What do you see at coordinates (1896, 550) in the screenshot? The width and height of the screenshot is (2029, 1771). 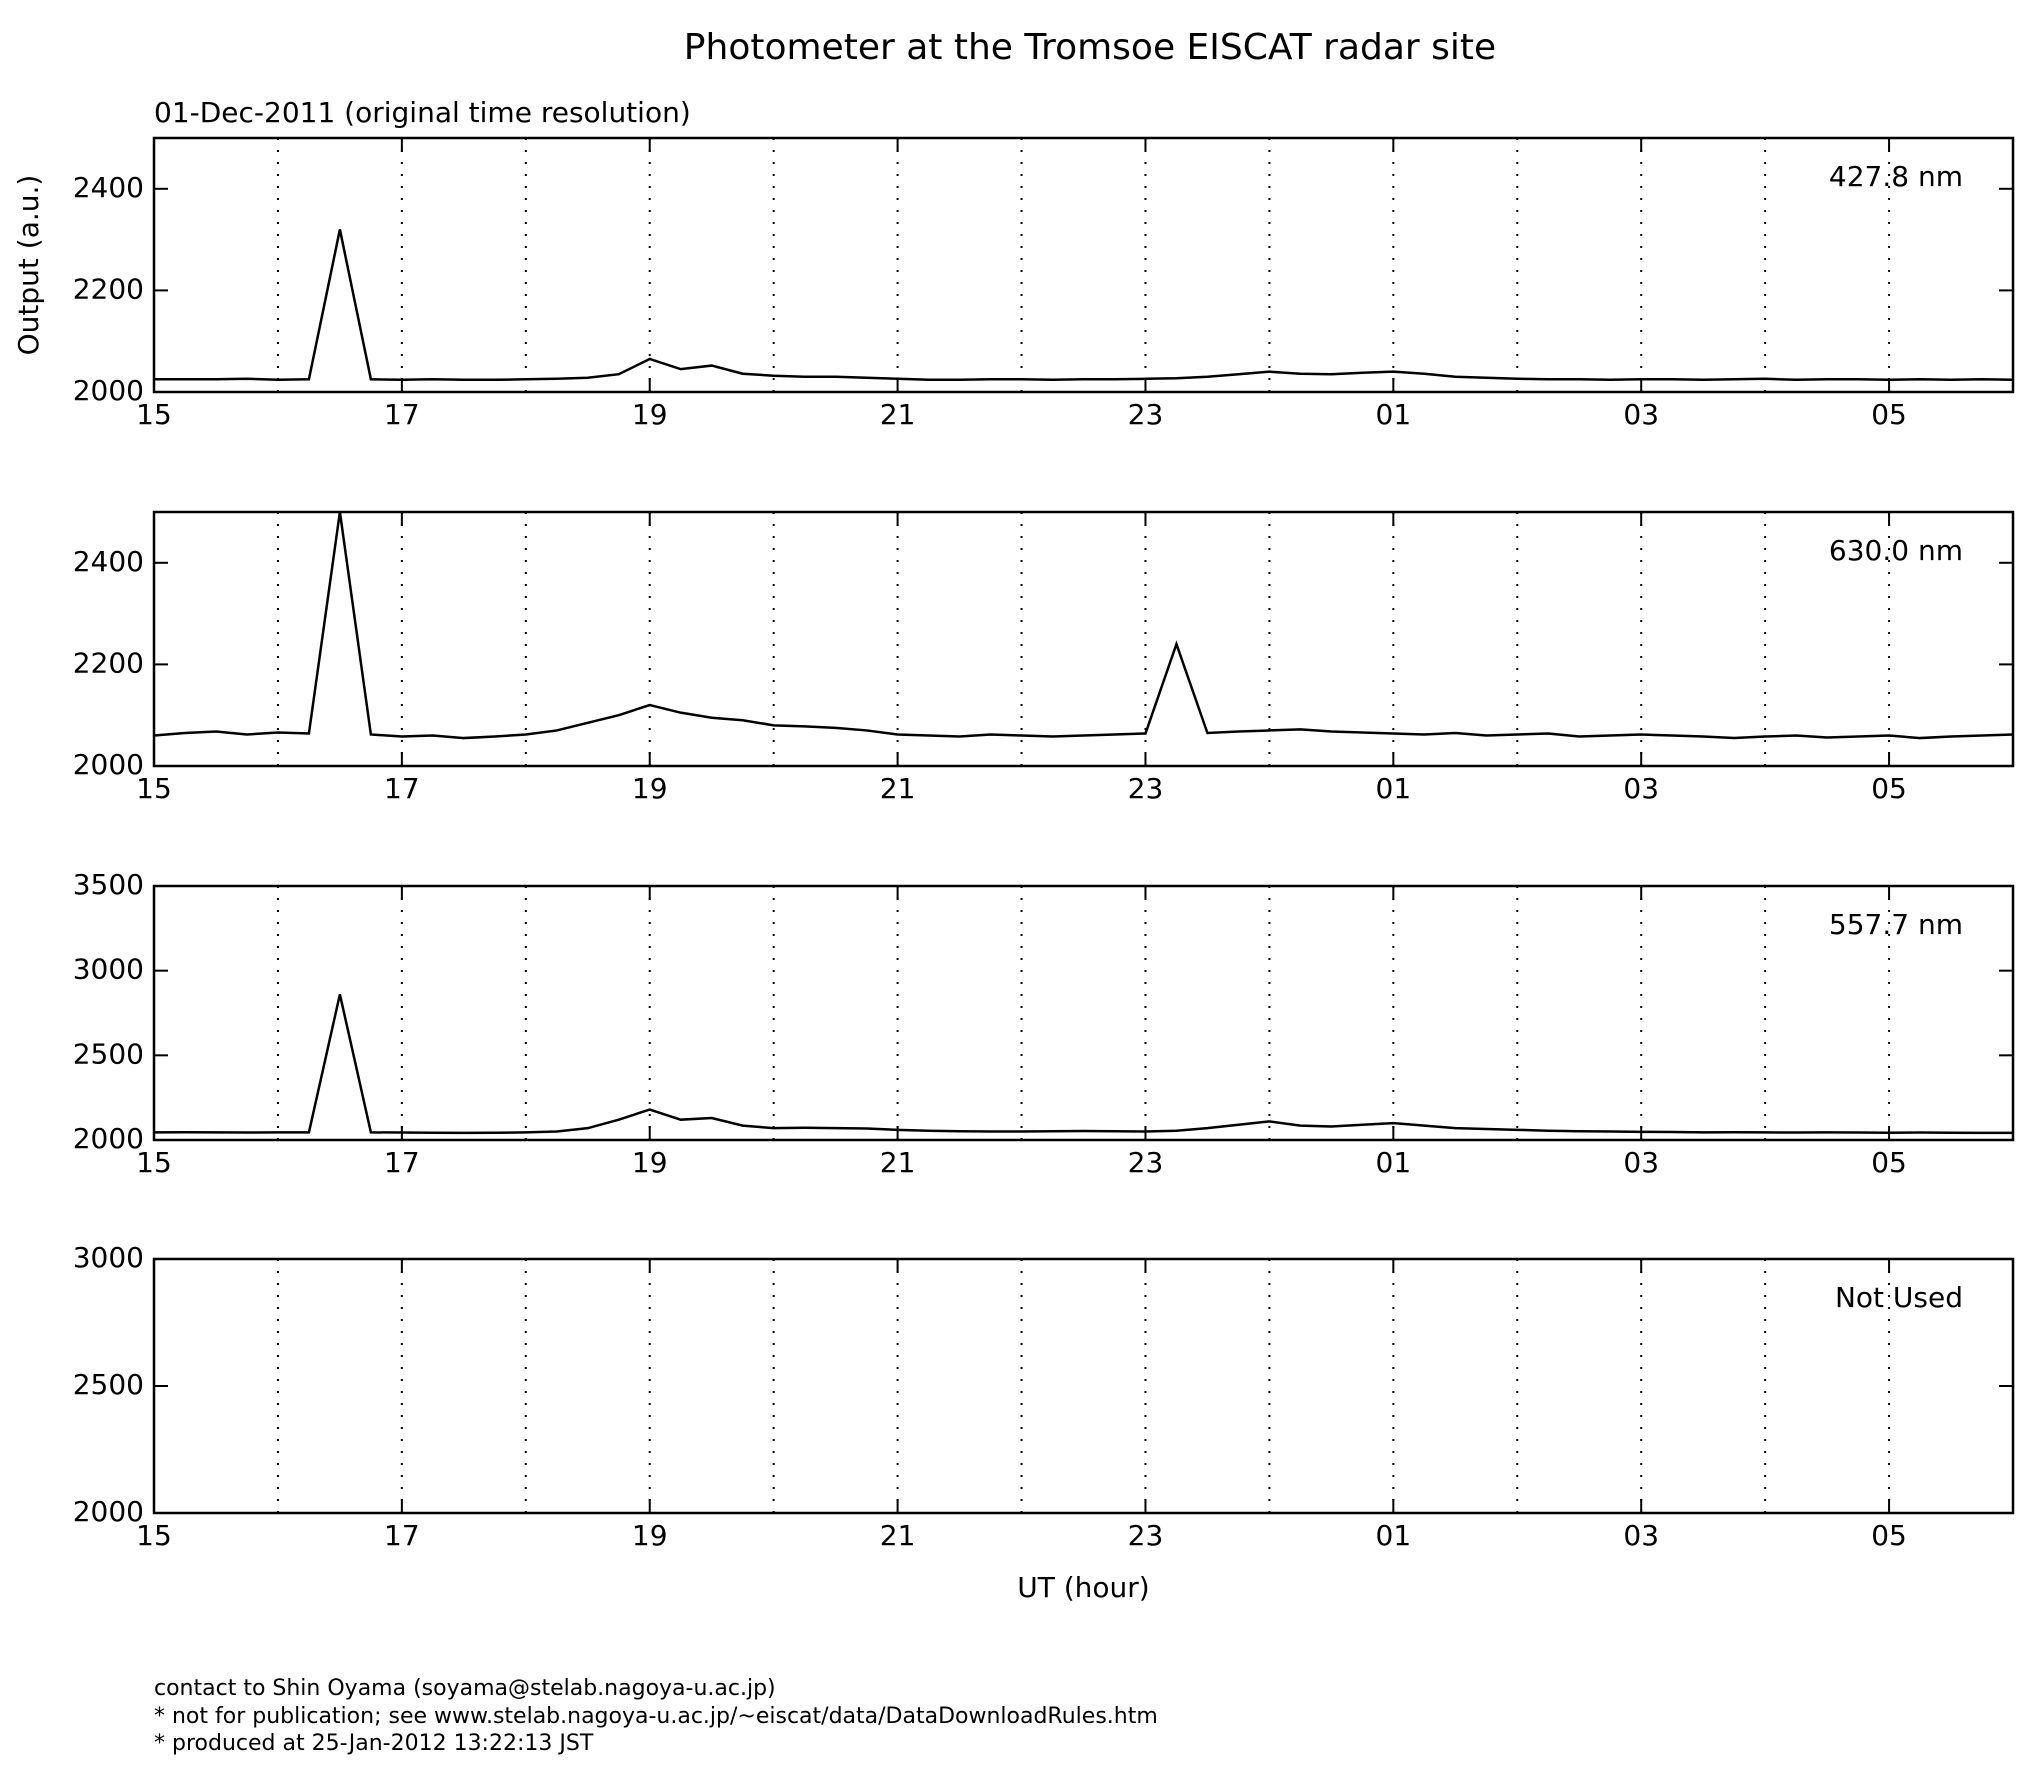 I see `series-label: 630.0 nm` at bounding box center [1896, 550].